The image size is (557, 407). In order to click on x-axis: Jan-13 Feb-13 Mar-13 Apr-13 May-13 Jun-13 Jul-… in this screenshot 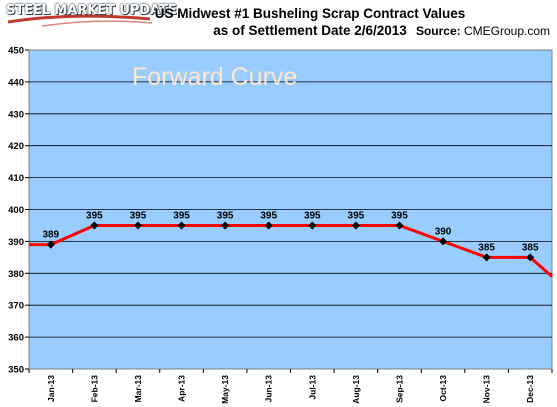, I will do `click(290, 386)`.